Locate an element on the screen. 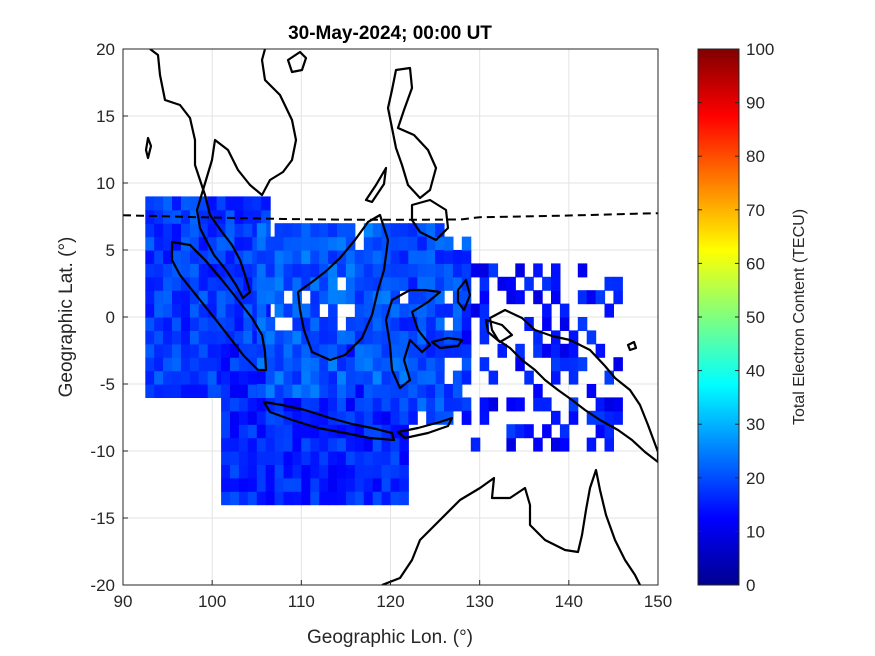  colorbar-tick-label: 100 is located at coordinates (760, 49).